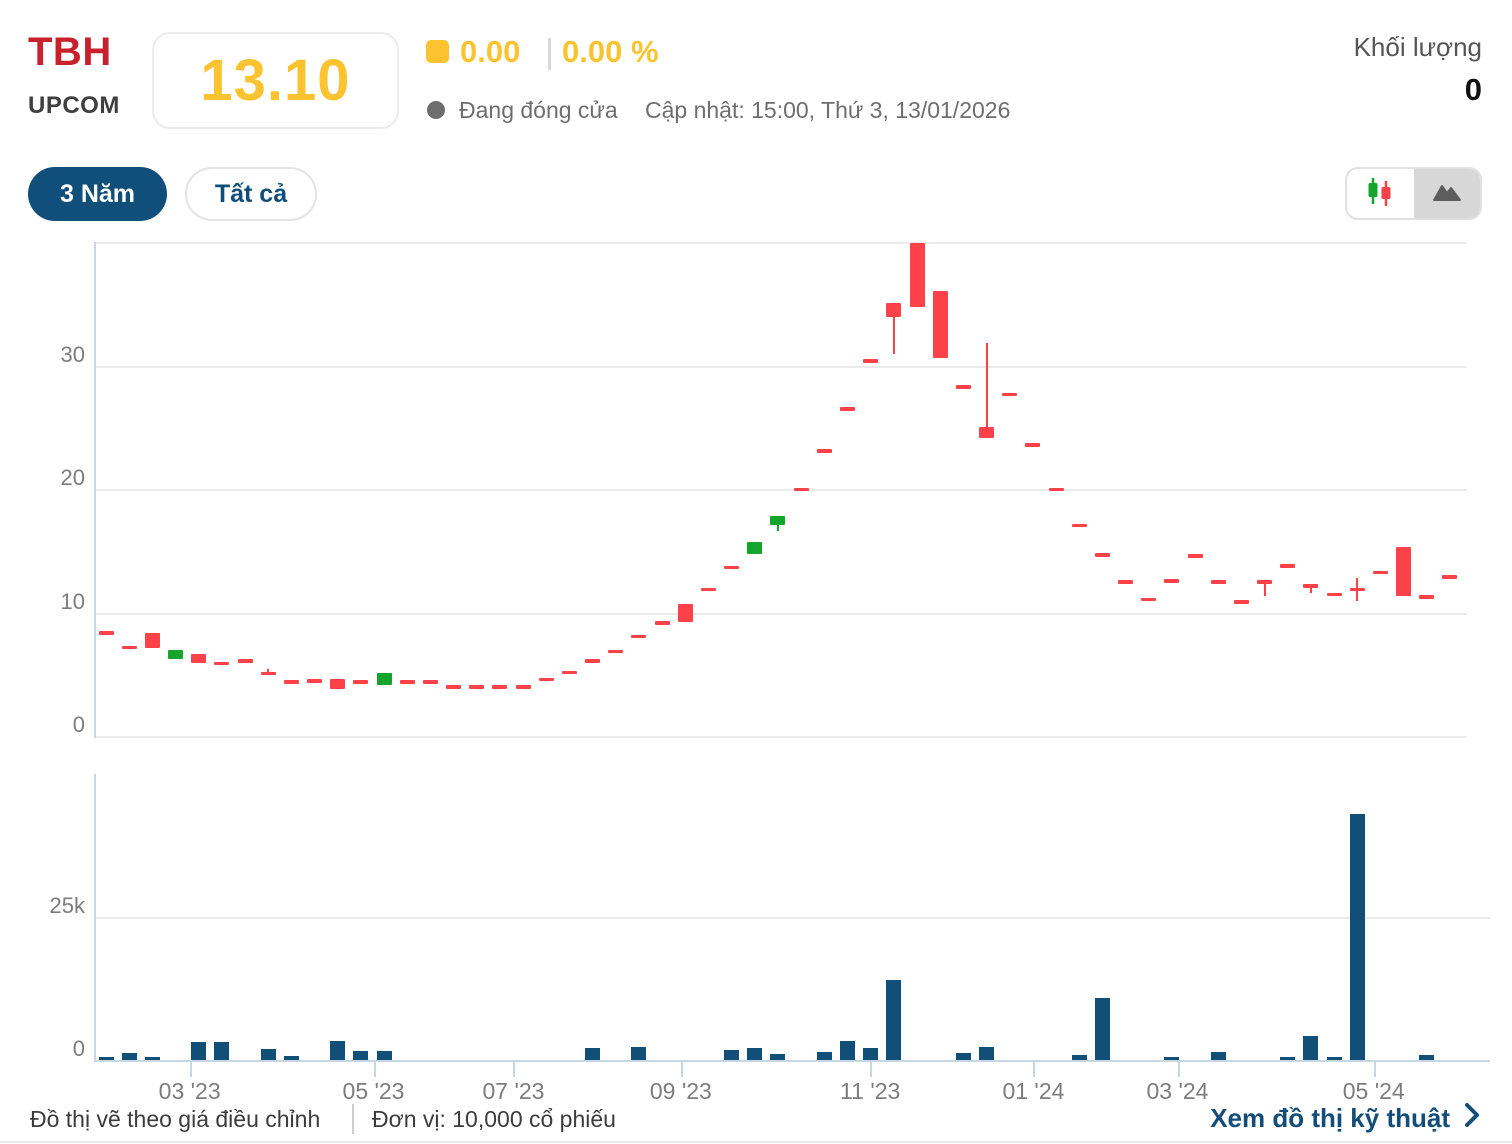 The height and width of the screenshot is (1144, 1512). I want to click on candlestick-toggle-button, so click(1380, 193).